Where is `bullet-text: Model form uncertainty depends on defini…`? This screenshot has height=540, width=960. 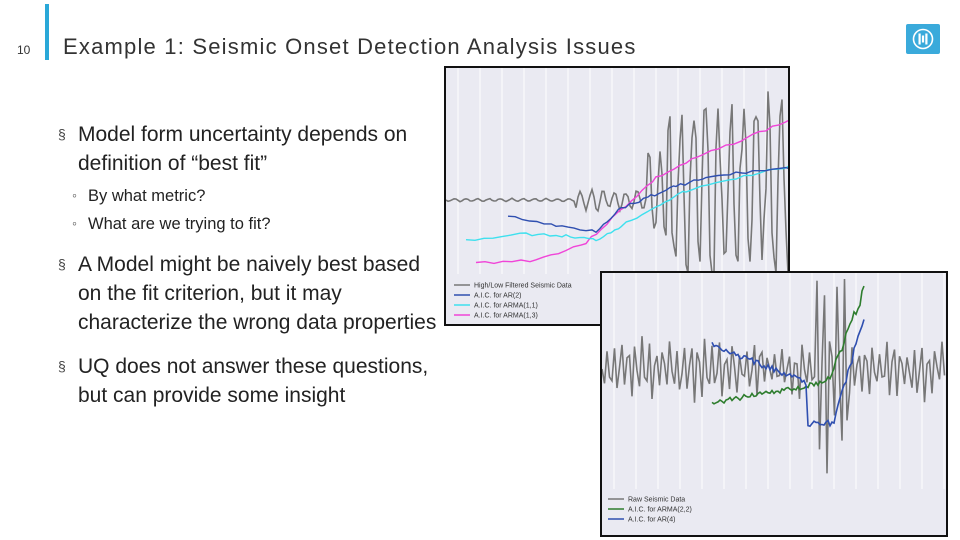
bullet-text: Model form uncertainty depends on defini… is located at coordinates (243, 149).